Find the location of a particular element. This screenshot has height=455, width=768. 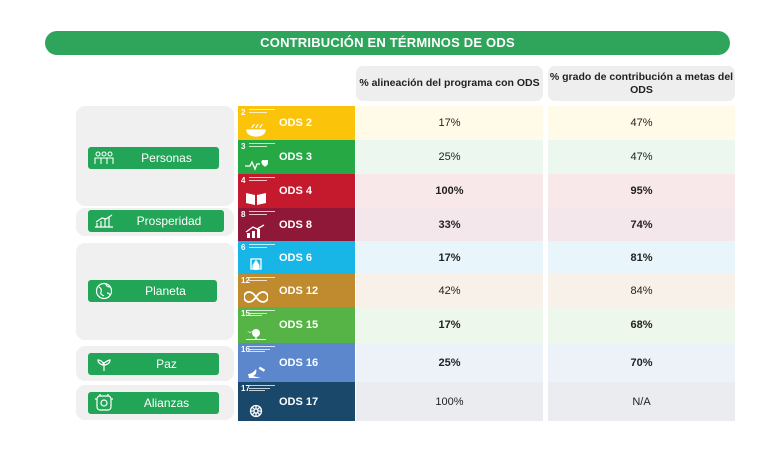

alignment-cell-ods-16: 25% is located at coordinates (449, 362).